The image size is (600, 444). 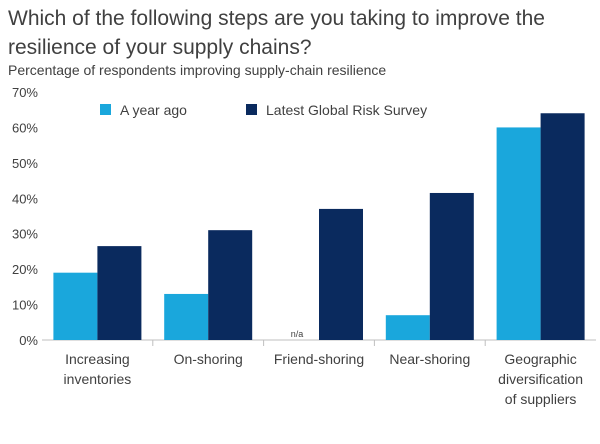 I want to click on x-tick-label: inventories, so click(x=98, y=379).